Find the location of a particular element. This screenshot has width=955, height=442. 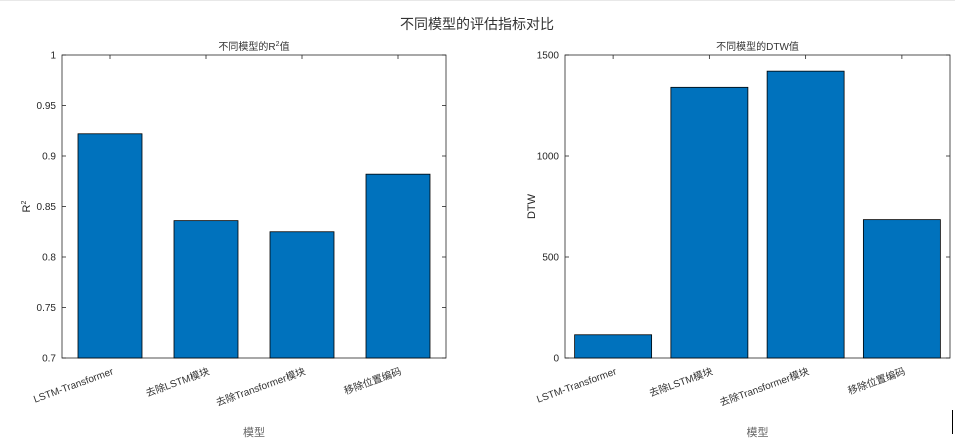

figure-title: 不同模型的评估指标对比 is located at coordinates (477, 25).